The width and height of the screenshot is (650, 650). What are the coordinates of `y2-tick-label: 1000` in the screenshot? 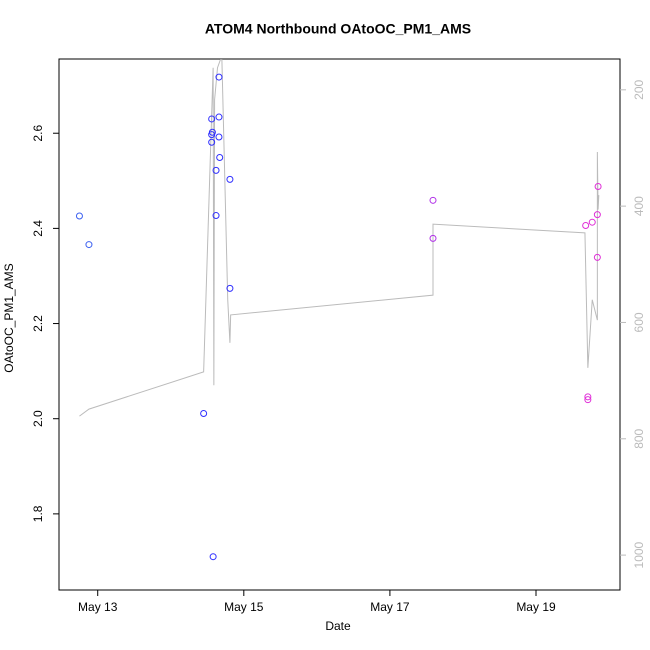 It's located at (639, 554).